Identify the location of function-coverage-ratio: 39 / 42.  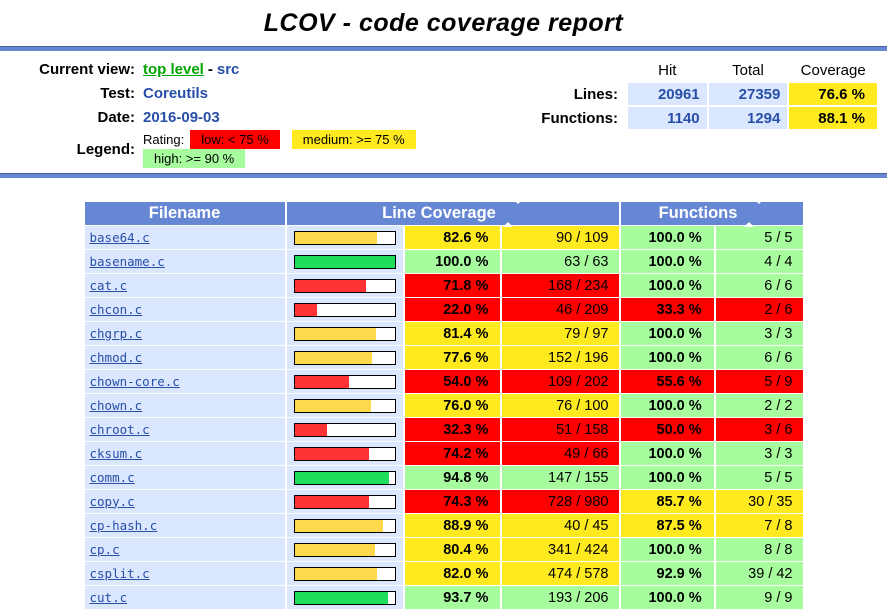
(759, 573).